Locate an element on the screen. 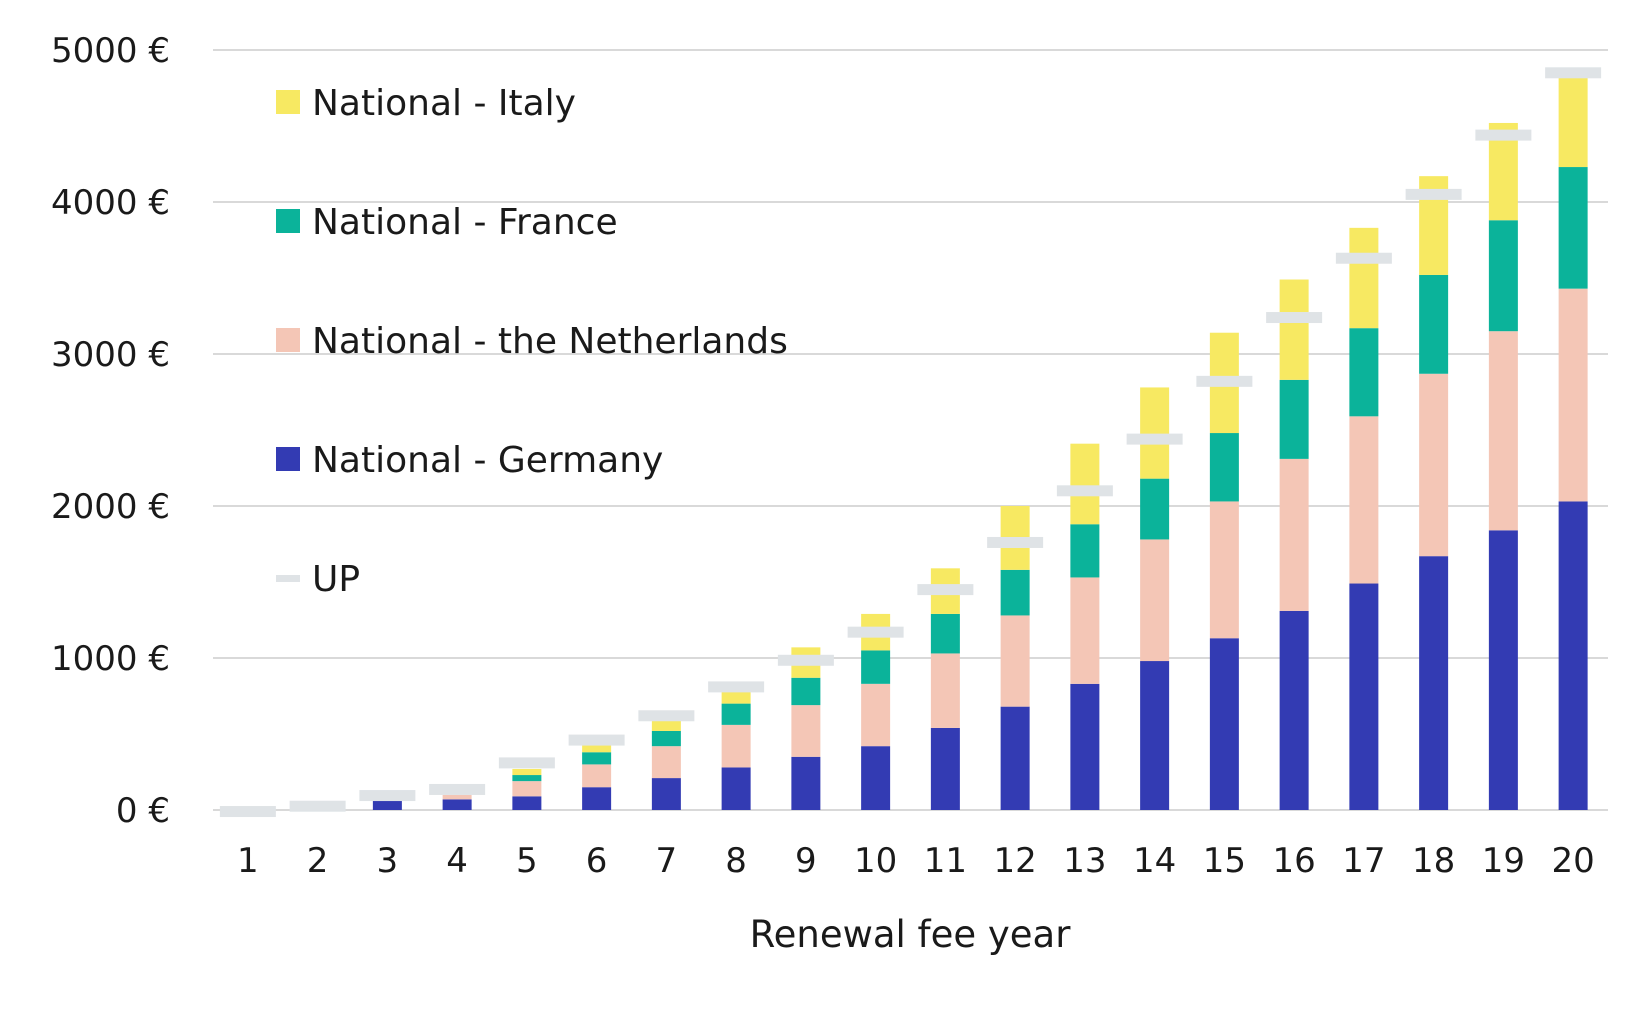  x-tick-label: 6 is located at coordinates (597, 861).